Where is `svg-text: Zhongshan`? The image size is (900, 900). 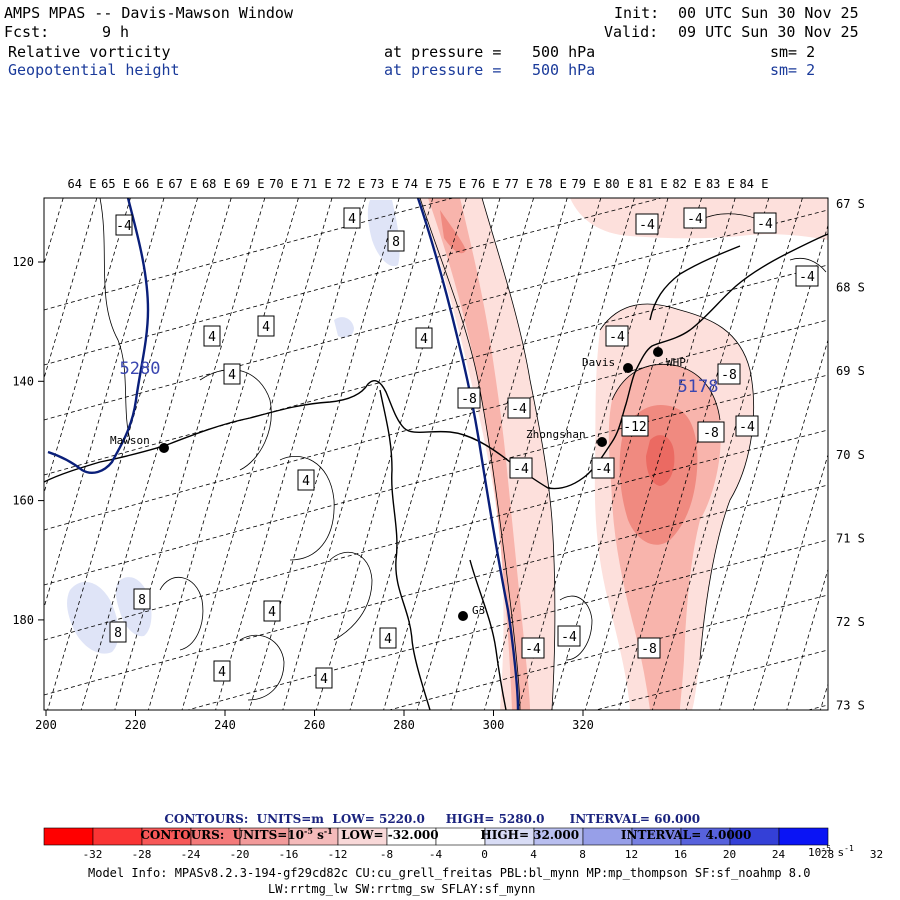
svg-text: Zhongshan is located at coordinates (556, 434).